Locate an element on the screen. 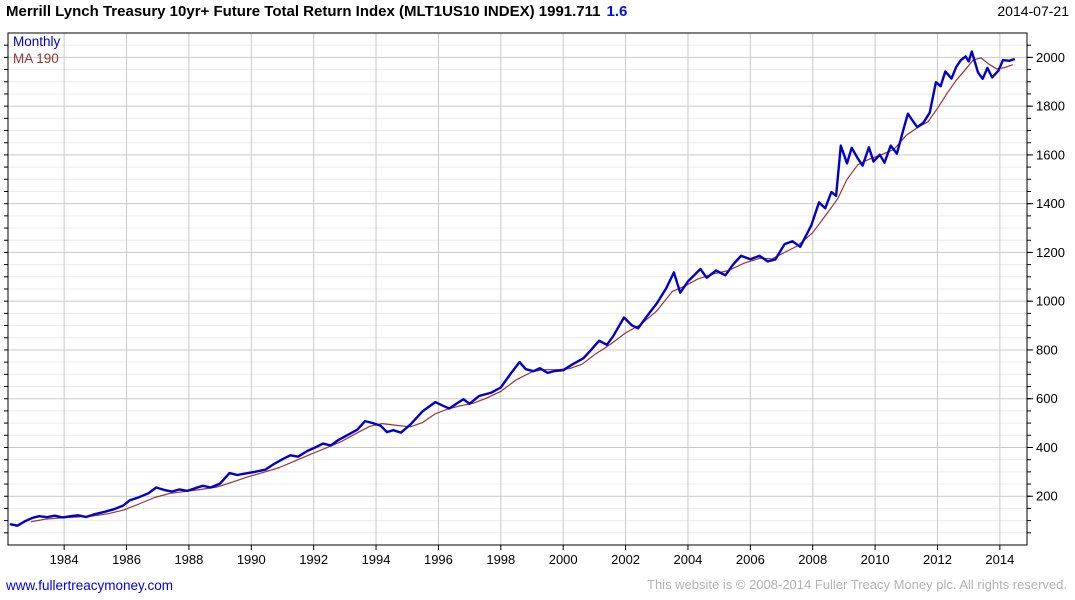 The width and height of the screenshot is (1075, 600). x-axis-label: 2002 is located at coordinates (625, 559).